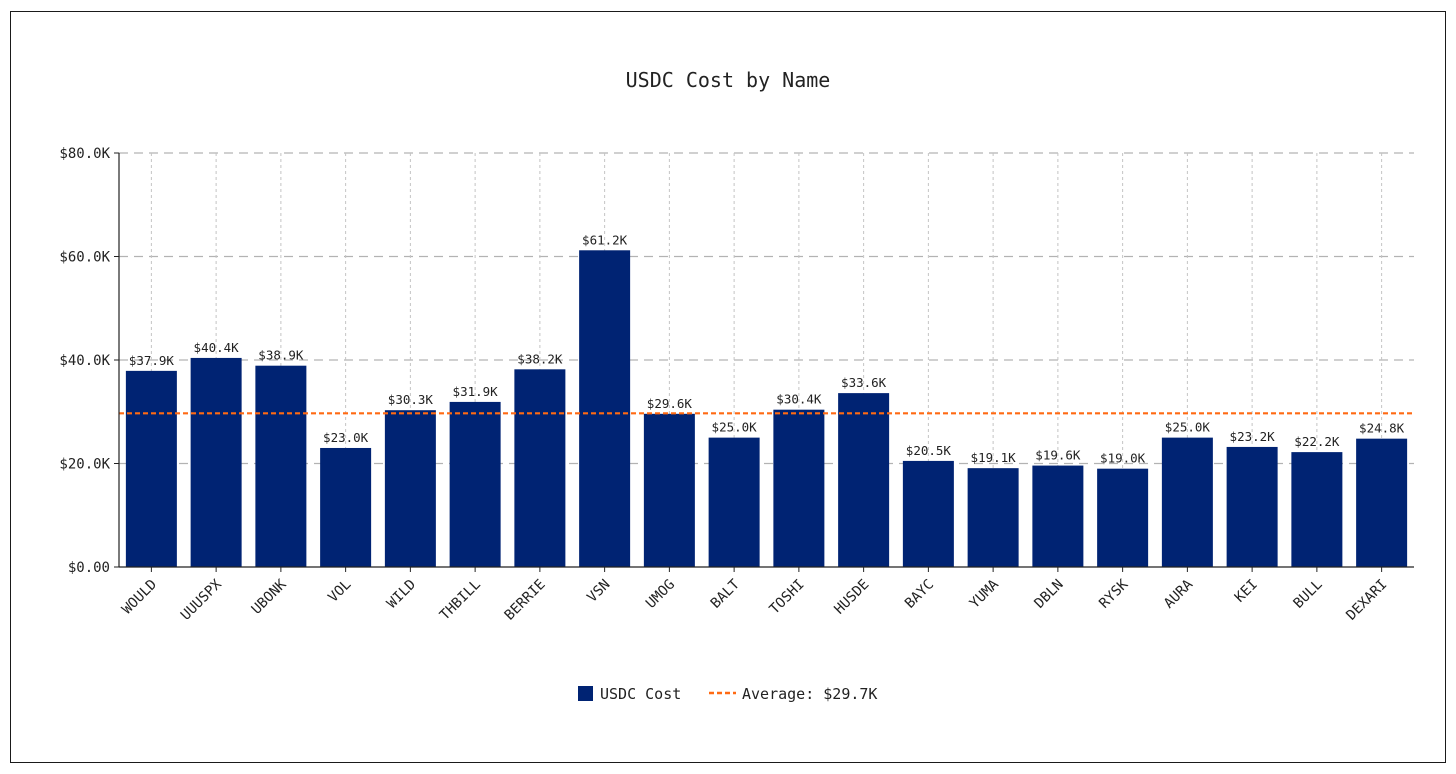  I want to click on bar-value-label: $31.9K, so click(476, 391).